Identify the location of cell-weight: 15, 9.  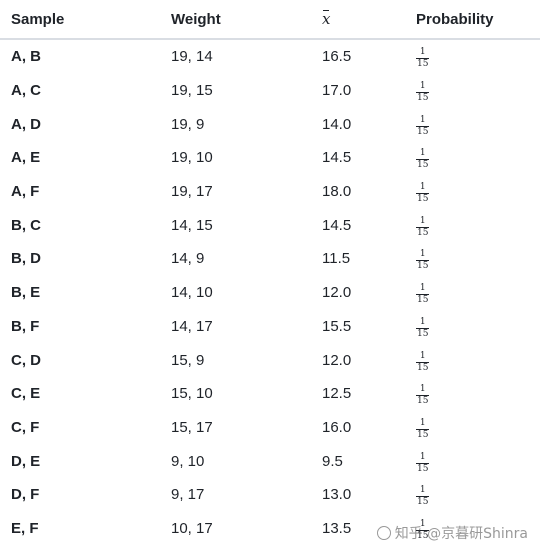
(188, 360).